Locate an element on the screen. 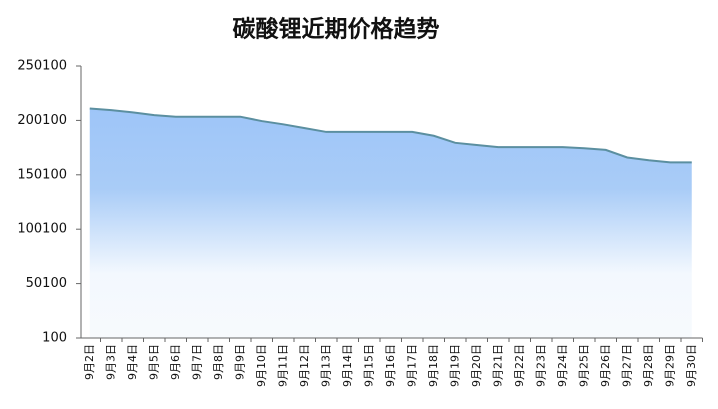  chart-title: 碳酸锂近期价格趋势 is located at coordinates (336, 29).